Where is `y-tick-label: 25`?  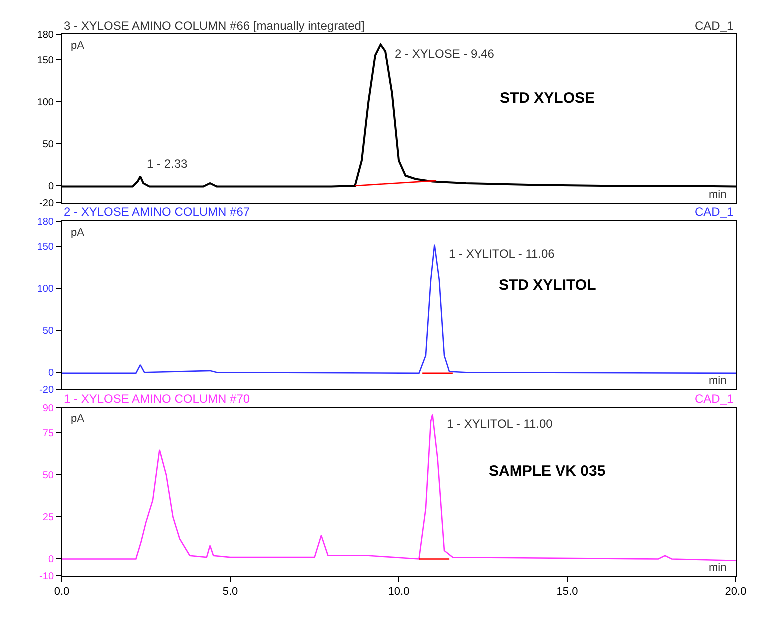 y-tick-label: 25 is located at coordinates (48, 518).